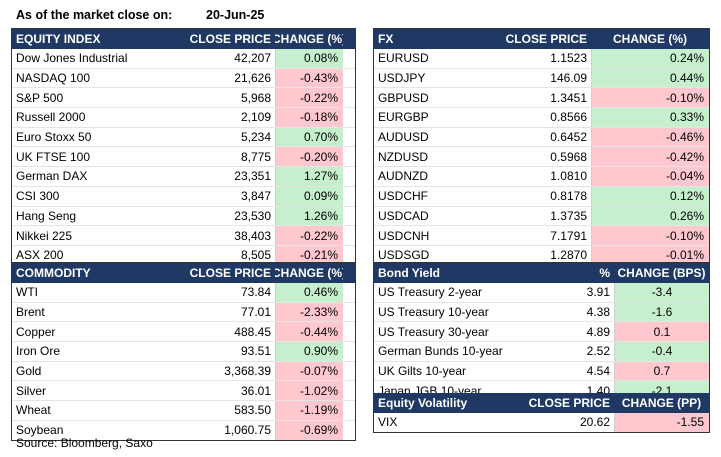  I want to click on table-row: Wheat 583.50 -1.19%, so click(183, 411).